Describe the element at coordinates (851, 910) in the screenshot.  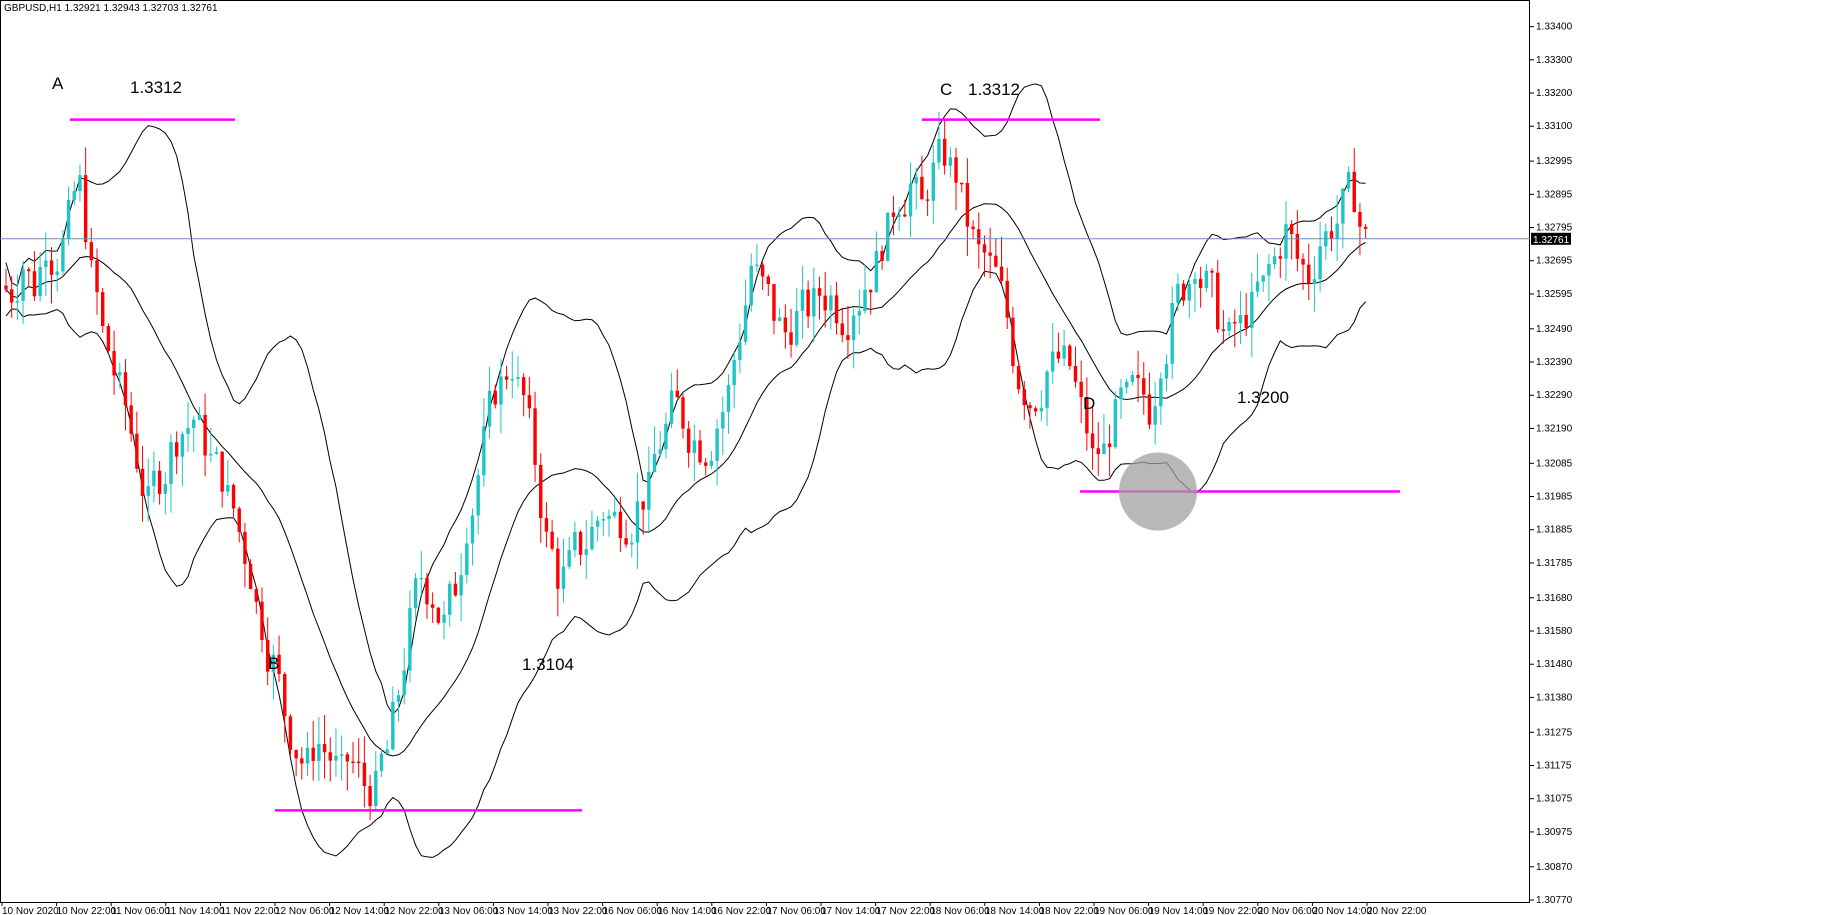
I see `x-tick-label: 17 Nov 14:00` at that location.